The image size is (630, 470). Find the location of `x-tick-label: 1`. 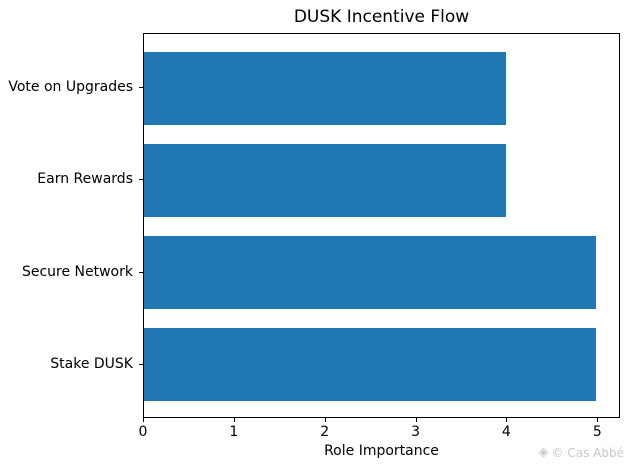

x-tick-label: 1 is located at coordinates (234, 432).